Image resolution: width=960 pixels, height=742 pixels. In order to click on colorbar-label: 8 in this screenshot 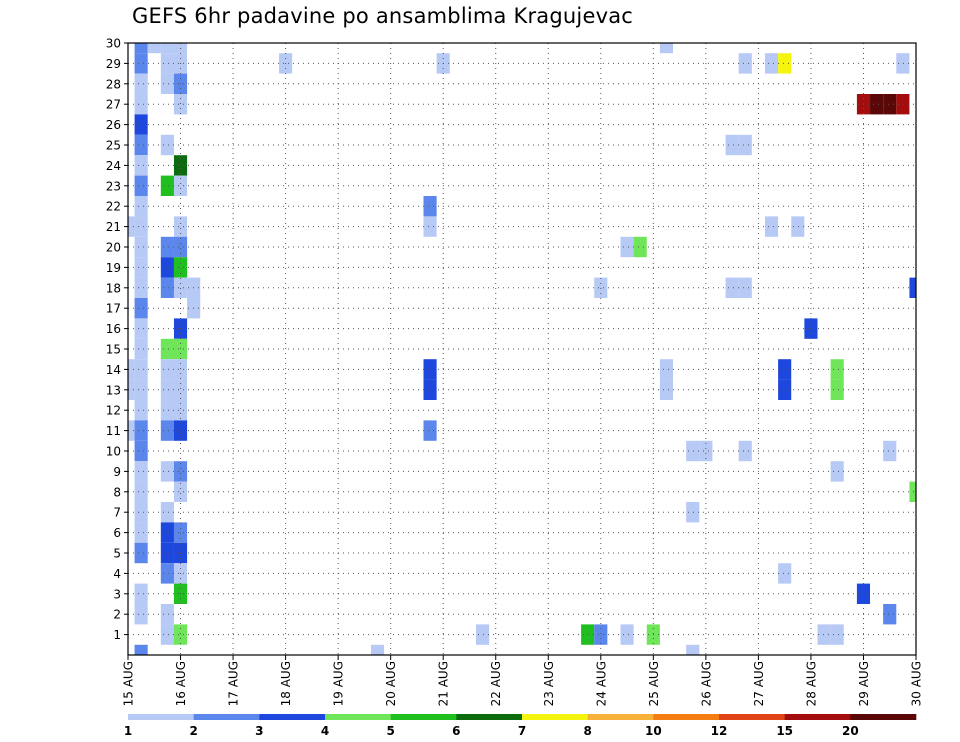, I will do `click(587, 731)`.